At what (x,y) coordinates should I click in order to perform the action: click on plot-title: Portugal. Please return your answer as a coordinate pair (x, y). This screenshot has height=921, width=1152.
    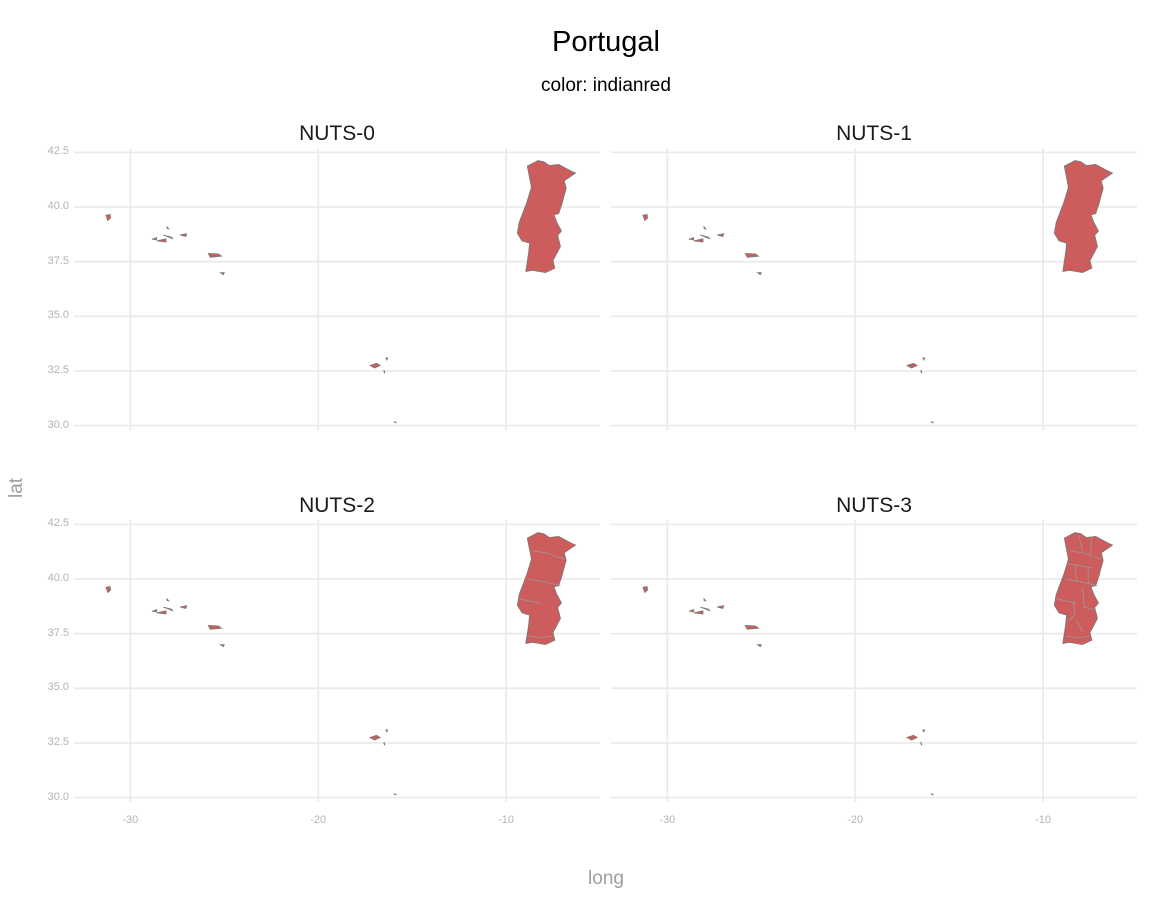
    Looking at the image, I should click on (605, 42).